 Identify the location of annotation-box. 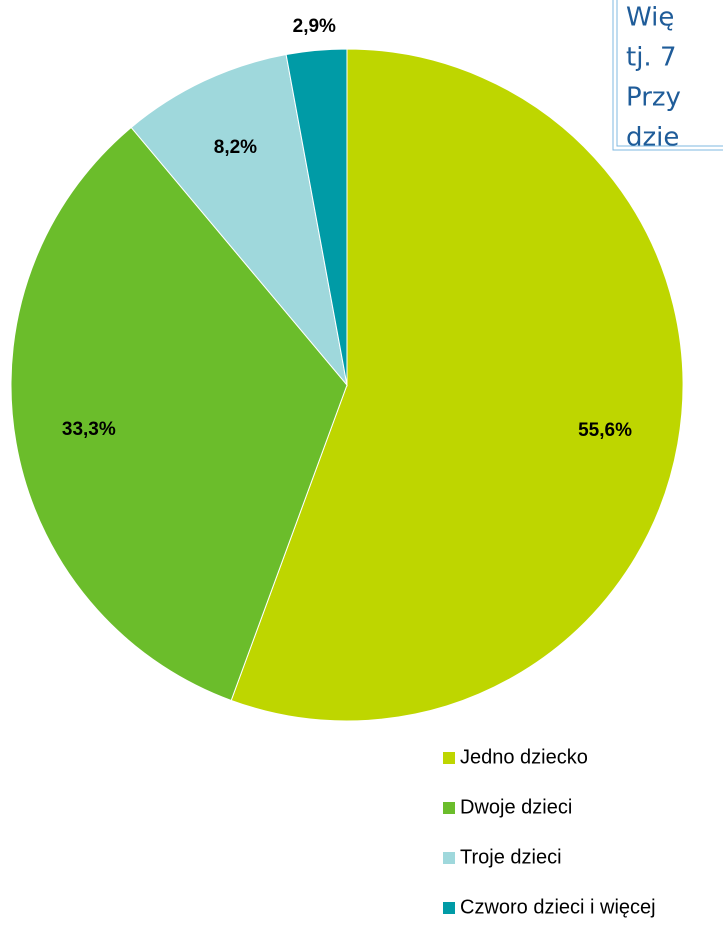
(669, 73).